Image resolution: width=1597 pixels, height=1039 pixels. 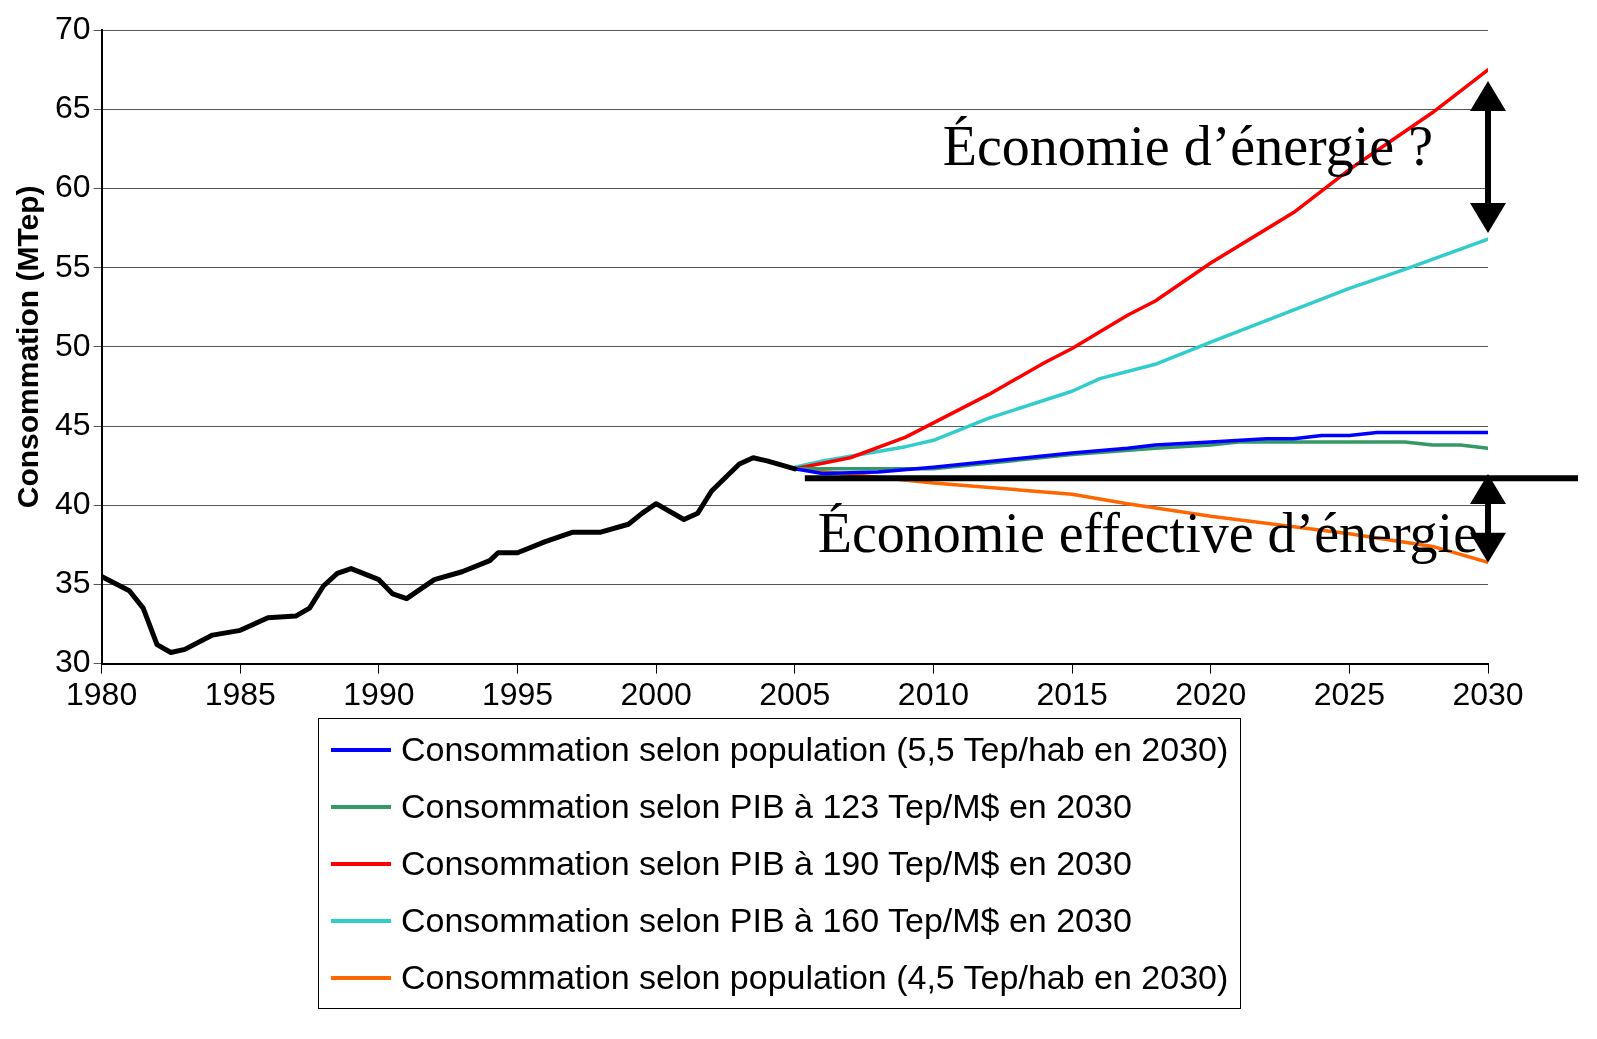 What do you see at coordinates (815, 749) in the screenshot?
I see `legend-label: Consommation selon population (5,5 Tep/hab en 2030)` at bounding box center [815, 749].